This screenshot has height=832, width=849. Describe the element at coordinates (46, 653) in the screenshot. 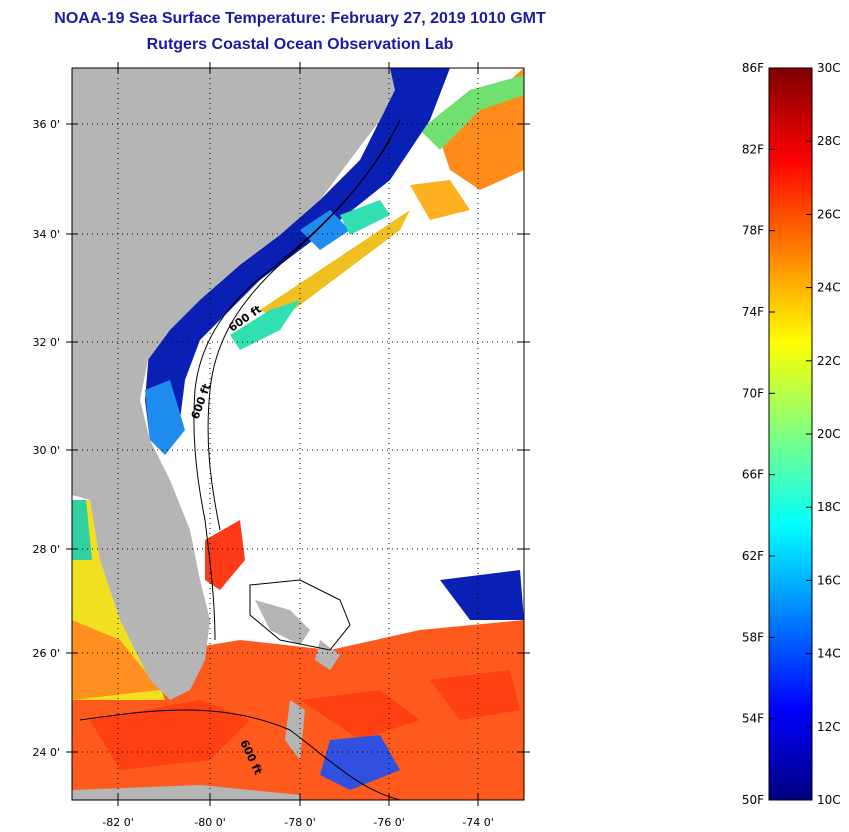

I see `lat-label: 26 0'` at that location.